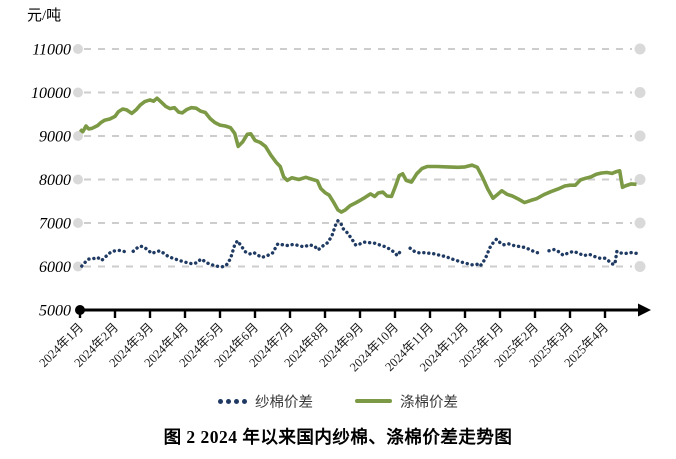  I want to click on x-axis-arrow, so click(644, 310).